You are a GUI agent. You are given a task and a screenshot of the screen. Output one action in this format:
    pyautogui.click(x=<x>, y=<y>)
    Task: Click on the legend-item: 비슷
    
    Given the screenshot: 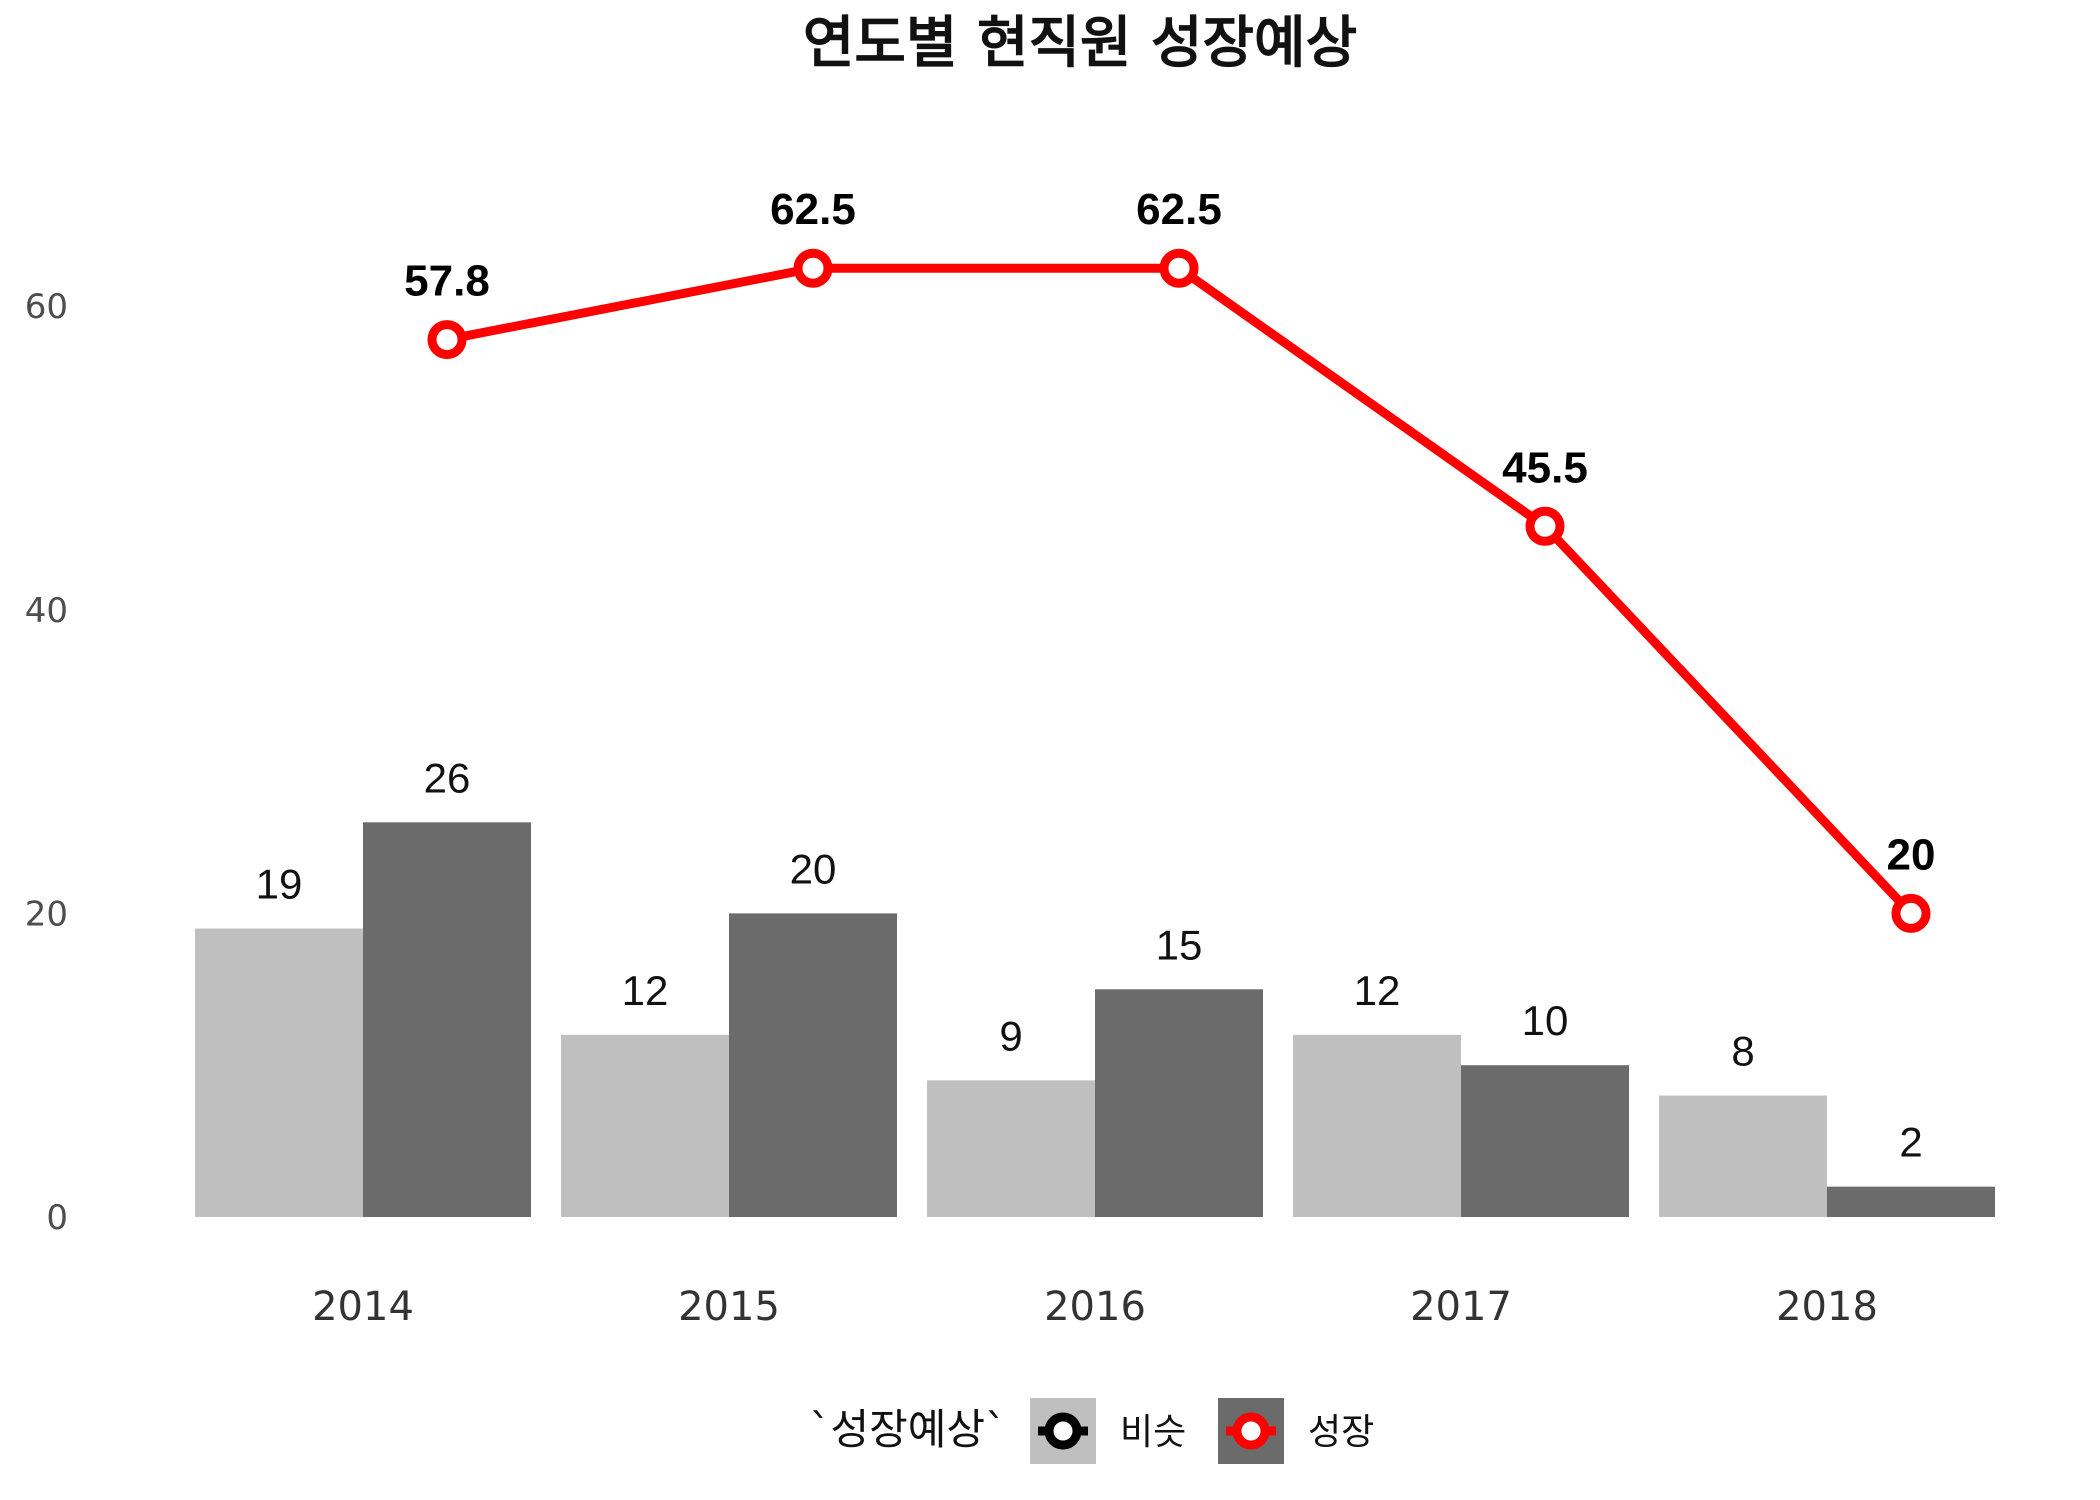 What is the action you would take?
    pyautogui.click(x=1108, y=1431)
    